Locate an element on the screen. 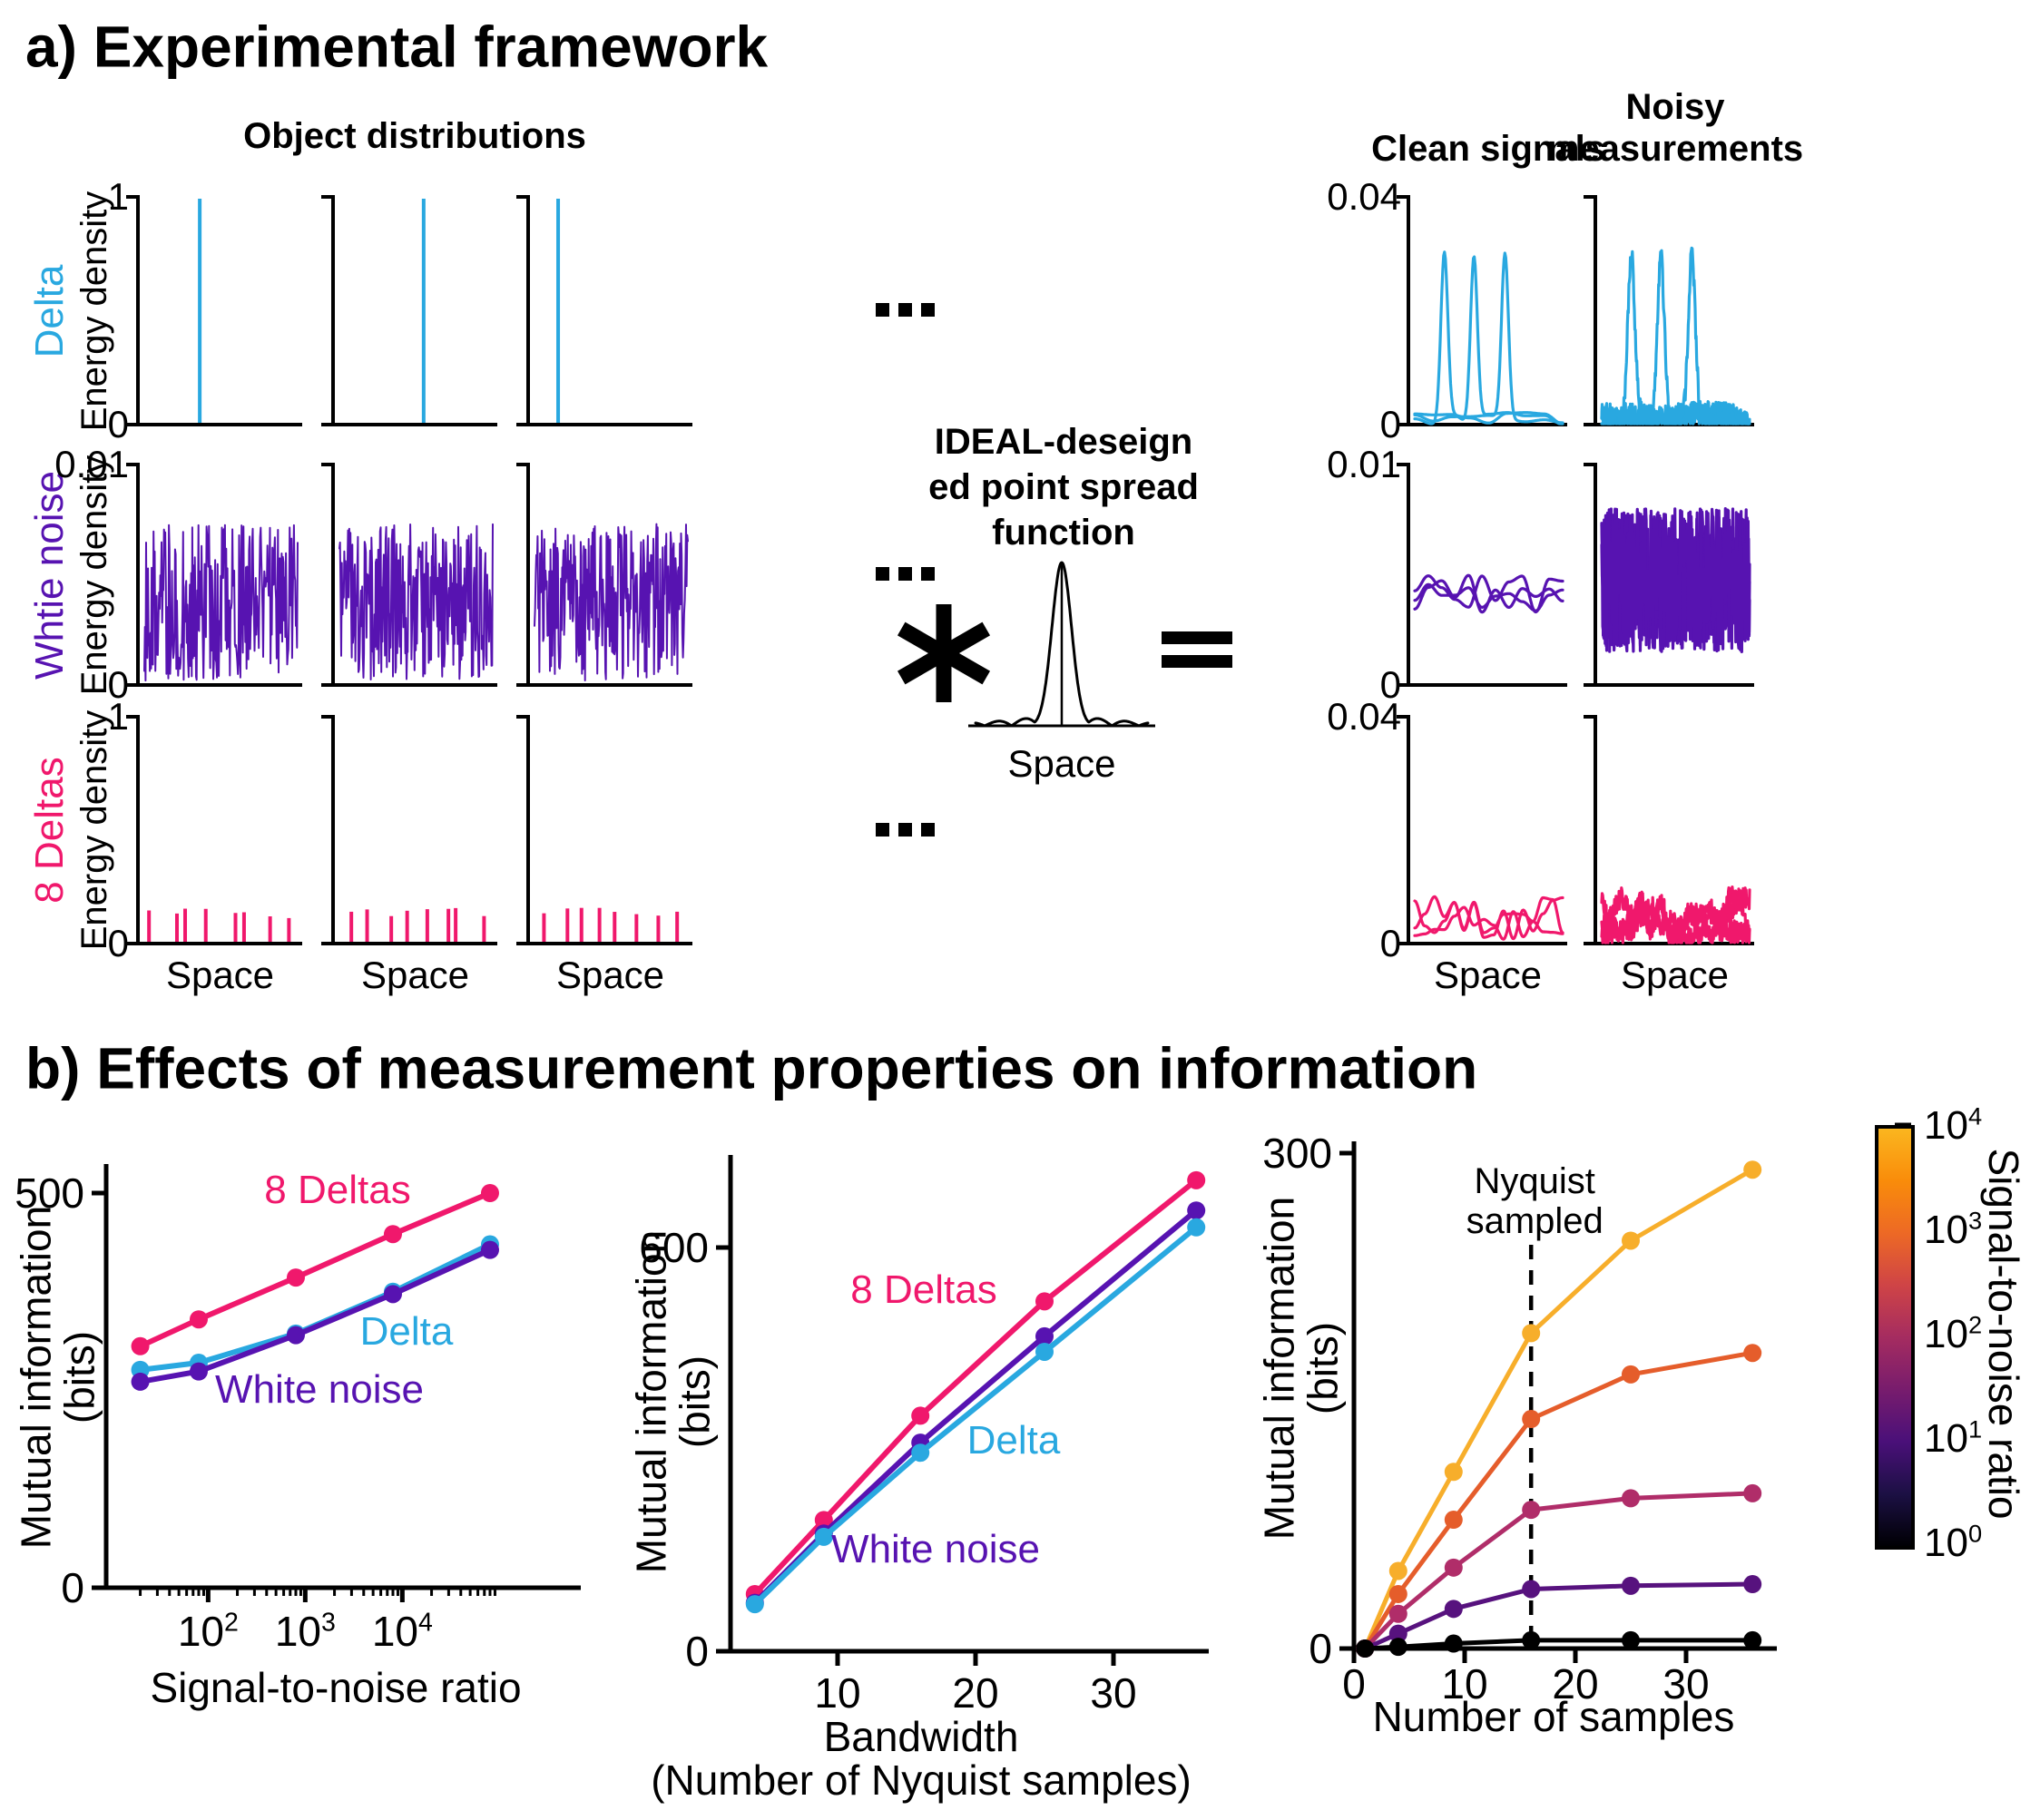 The width and height of the screenshot is (2040, 1820). object-ymax-tick-1: 0.01 is located at coordinates (92, 463).